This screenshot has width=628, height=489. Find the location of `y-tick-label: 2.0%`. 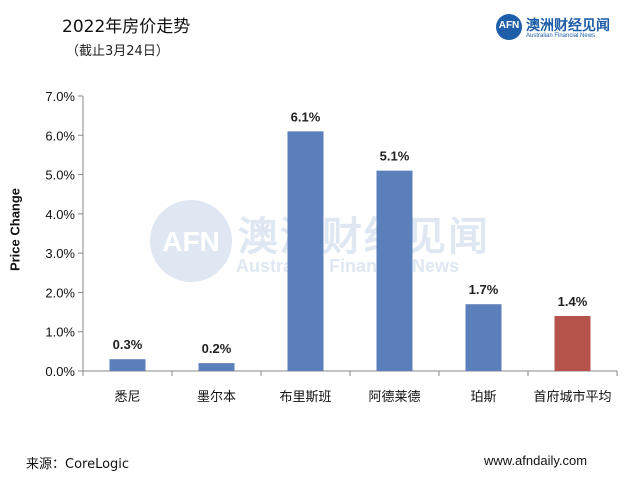

y-tick-label: 2.0% is located at coordinates (60, 292).